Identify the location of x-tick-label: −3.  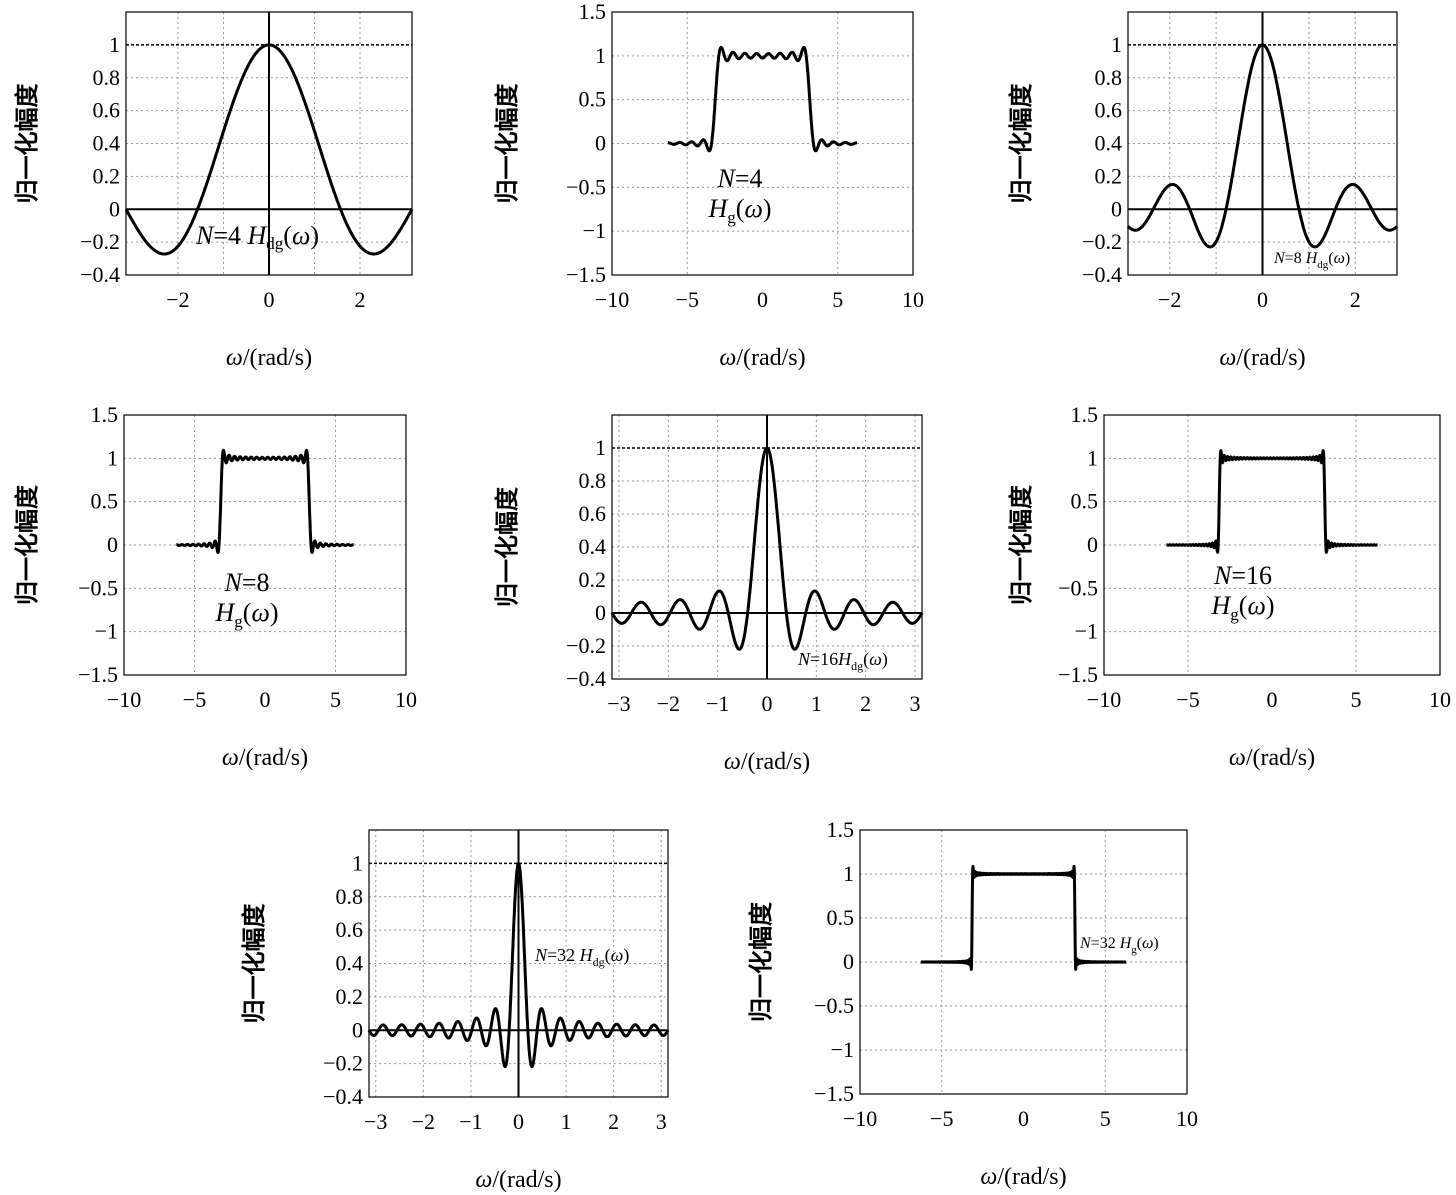
(618, 703).